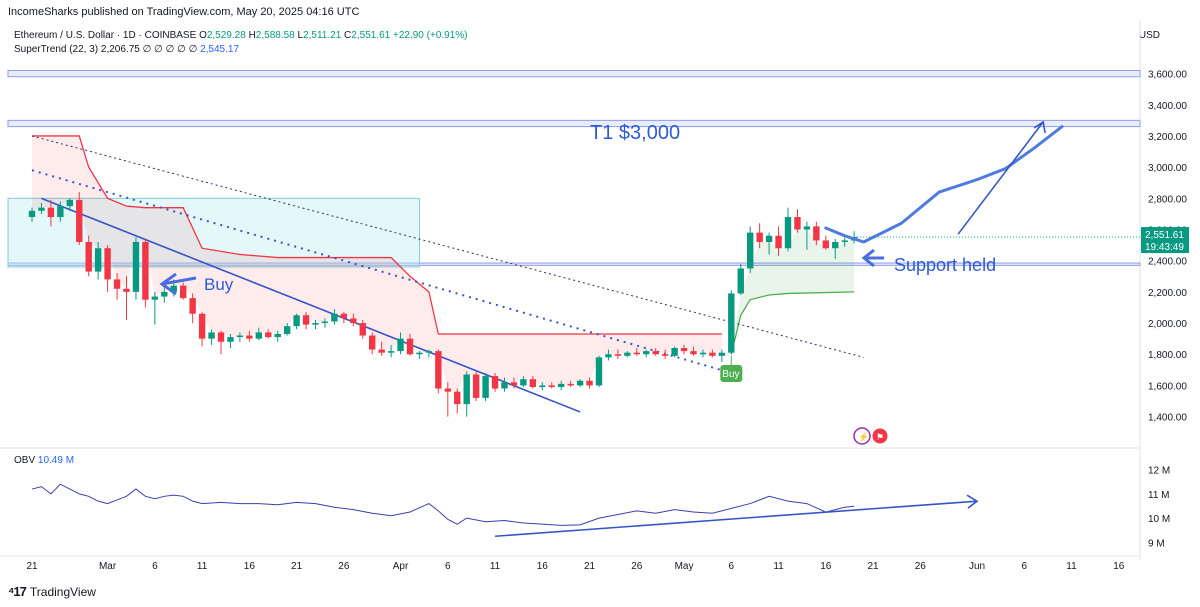 This screenshot has height=607, width=1200. I want to click on time-tick-label: May, so click(684, 566).